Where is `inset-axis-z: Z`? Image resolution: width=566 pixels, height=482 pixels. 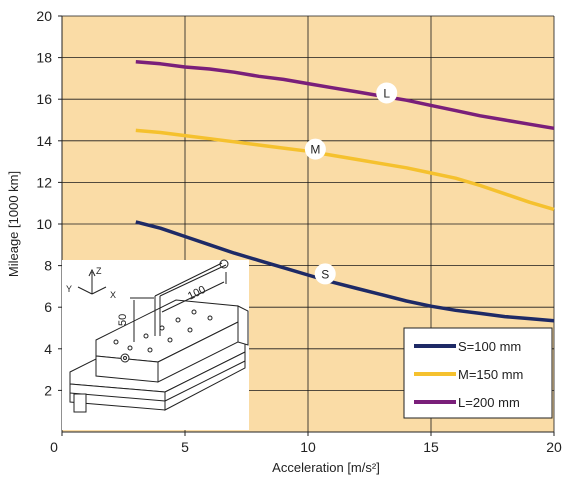
inset-axis-z: Z is located at coordinates (99, 271).